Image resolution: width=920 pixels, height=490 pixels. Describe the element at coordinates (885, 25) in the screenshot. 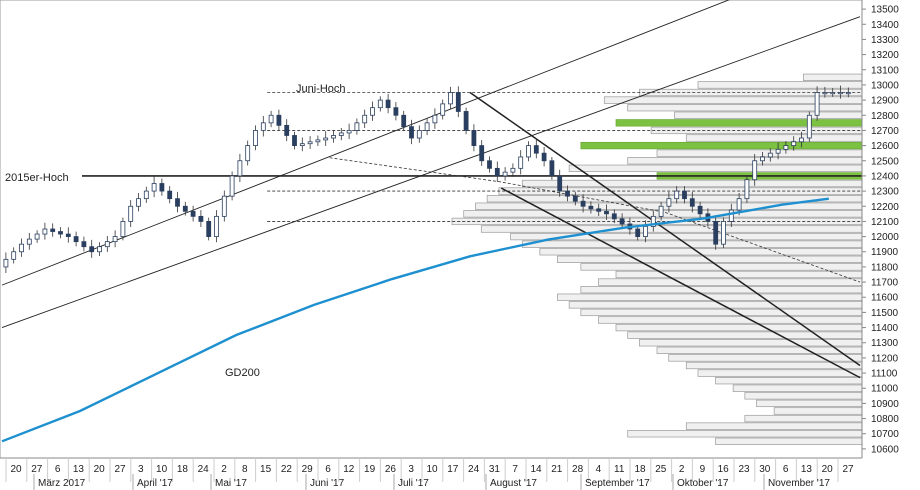

I see `y-tick-label: 13400` at that location.